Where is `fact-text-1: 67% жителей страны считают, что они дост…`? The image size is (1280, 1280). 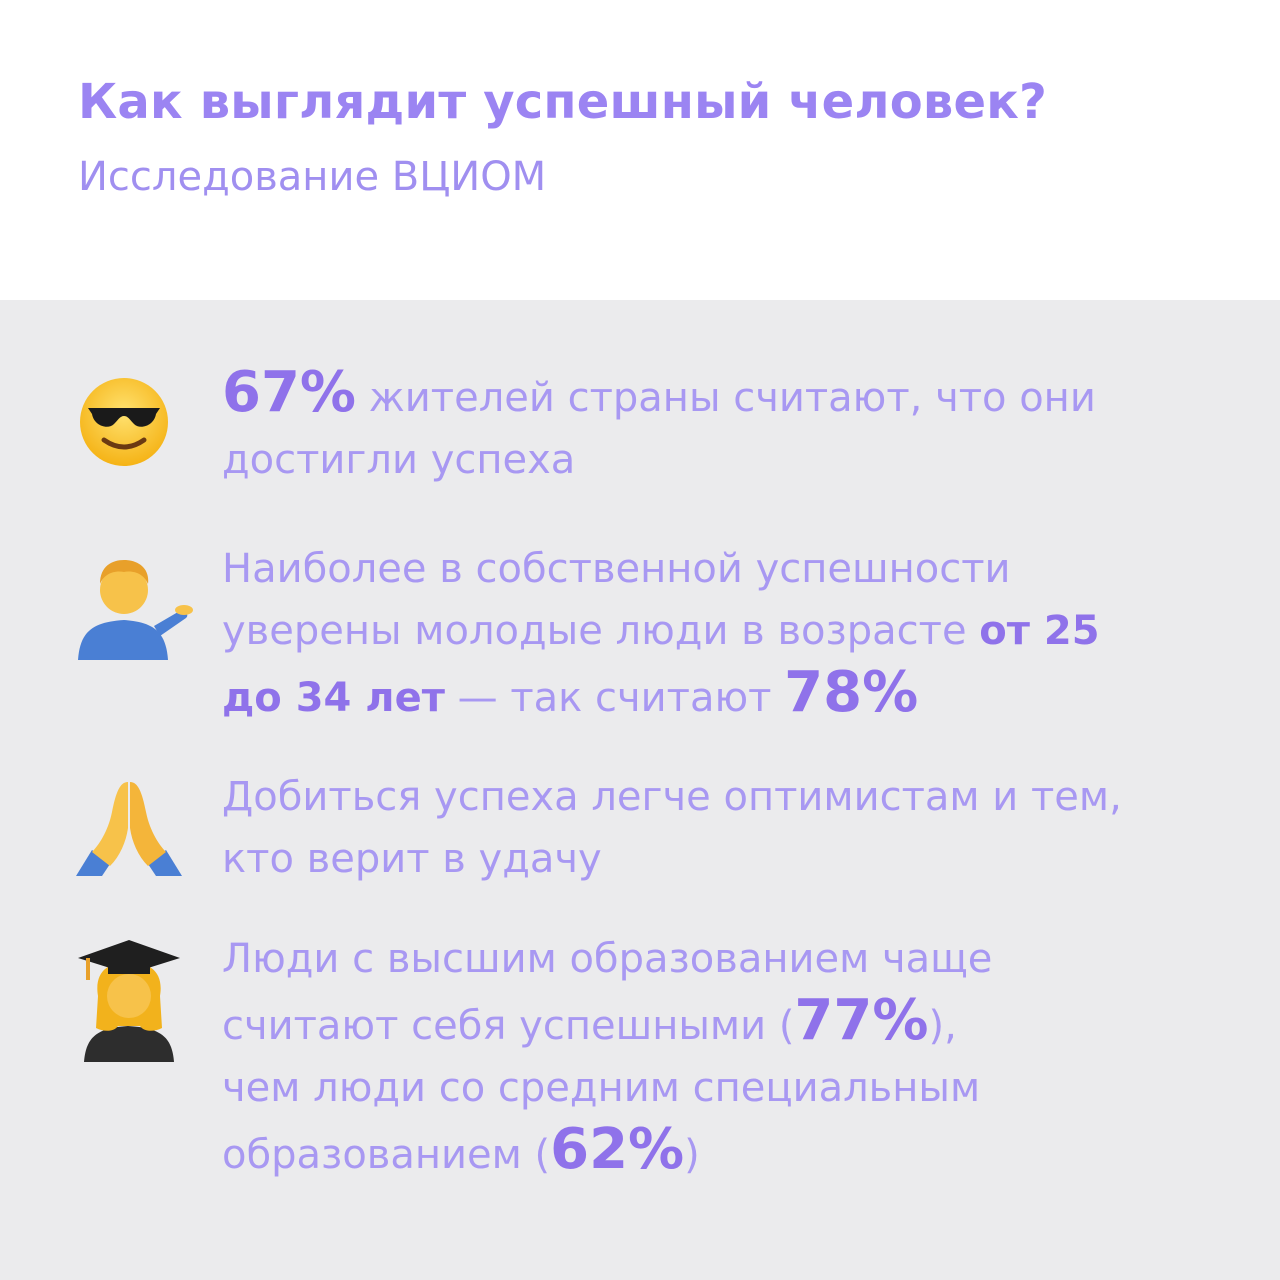
fact-text-1: 67% жителей страны считают, что они дост… is located at coordinates (722, 426).